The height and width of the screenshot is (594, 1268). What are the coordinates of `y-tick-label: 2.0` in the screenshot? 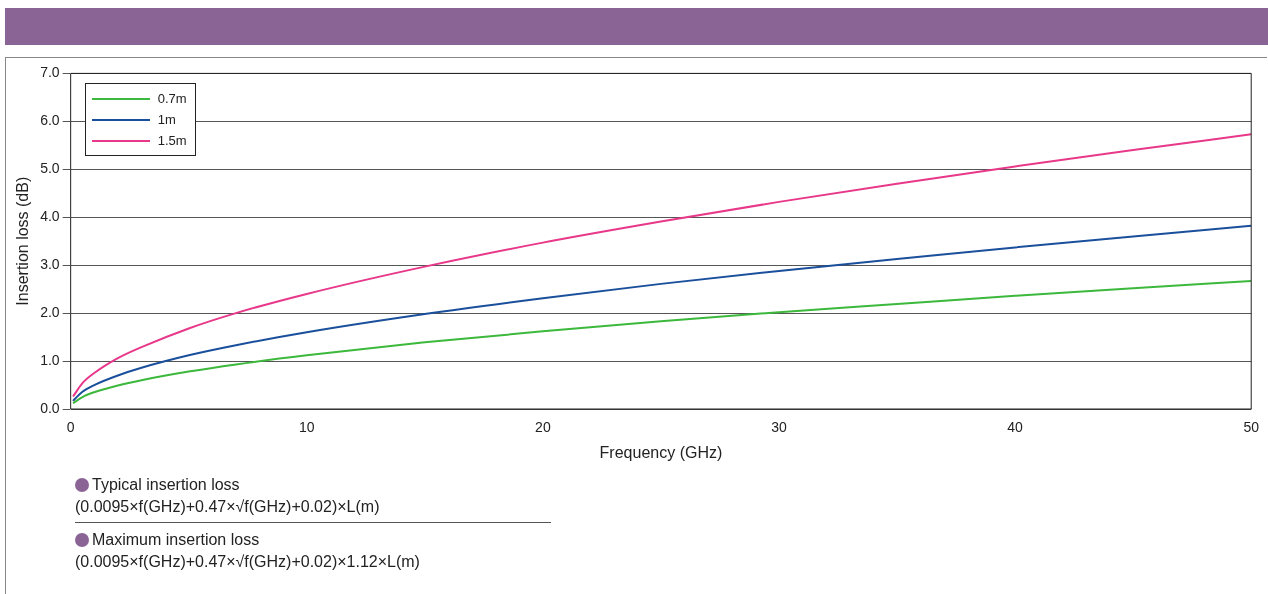 It's located at (50, 311).